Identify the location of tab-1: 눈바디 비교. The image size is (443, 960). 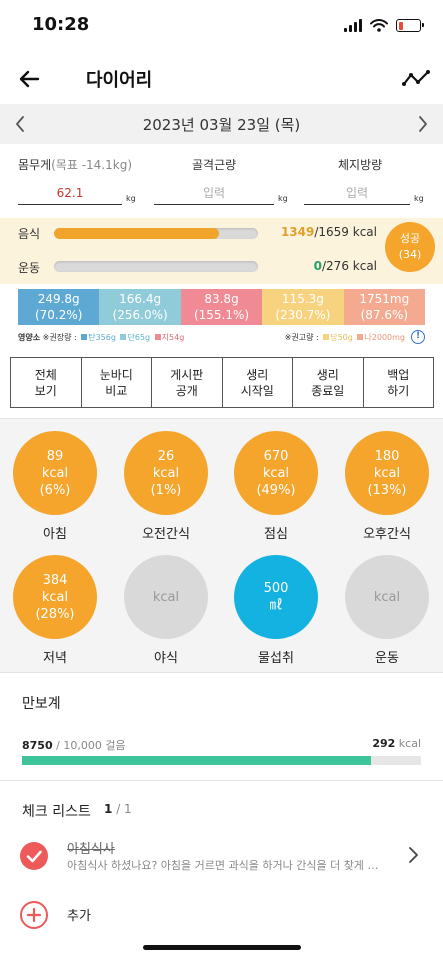
(117, 382).